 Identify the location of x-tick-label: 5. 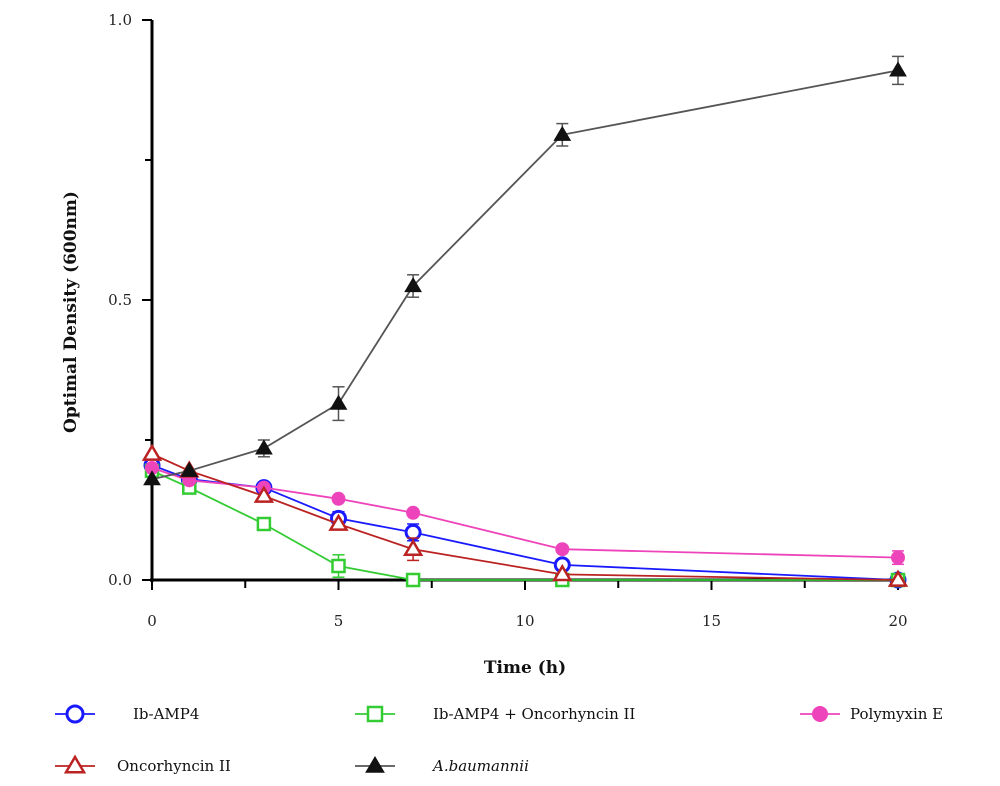
(339, 621).